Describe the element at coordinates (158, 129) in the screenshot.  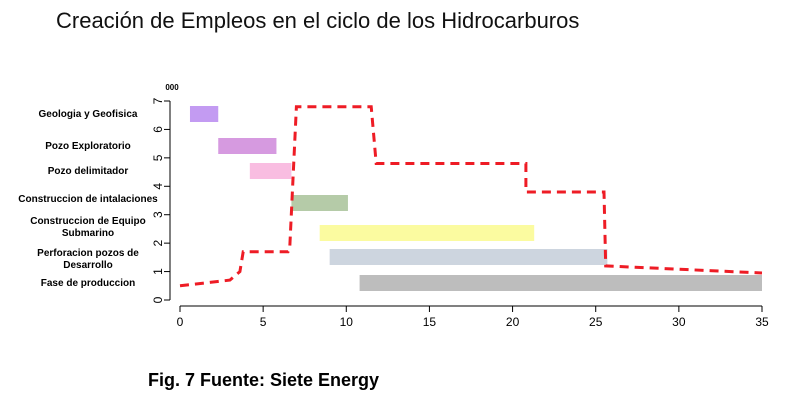
I see `y-tick-label: 6` at that location.